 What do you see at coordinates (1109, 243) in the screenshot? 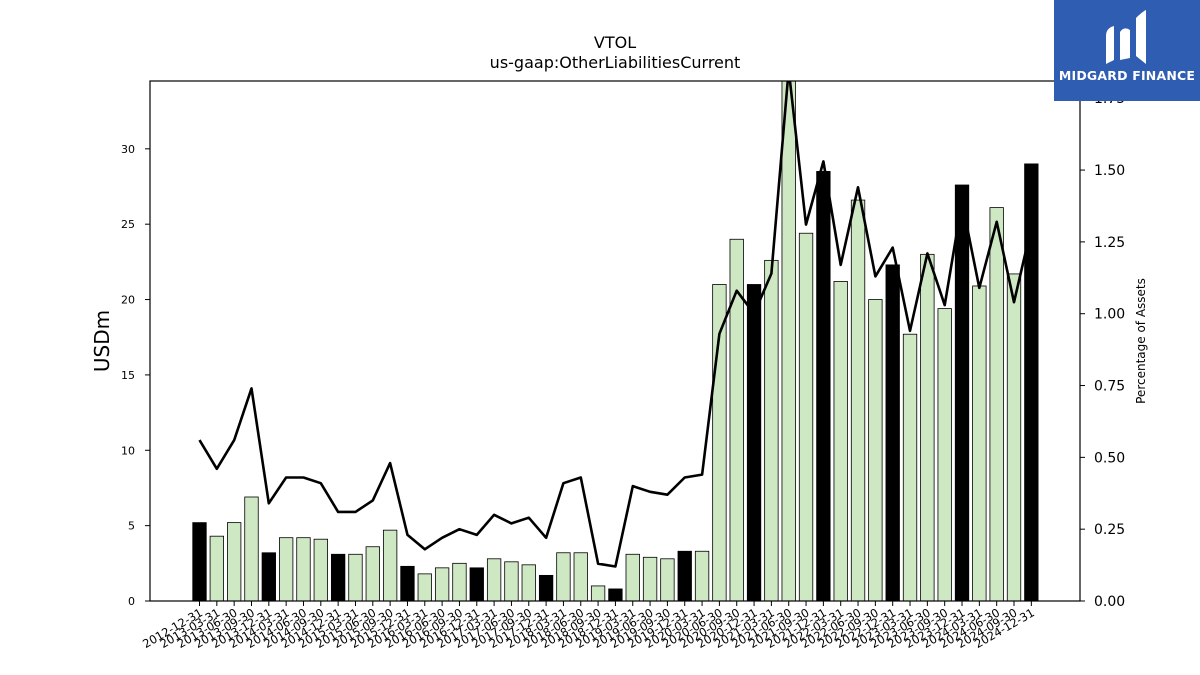
I see `y2-tick-label: 1.25` at bounding box center [1109, 243].